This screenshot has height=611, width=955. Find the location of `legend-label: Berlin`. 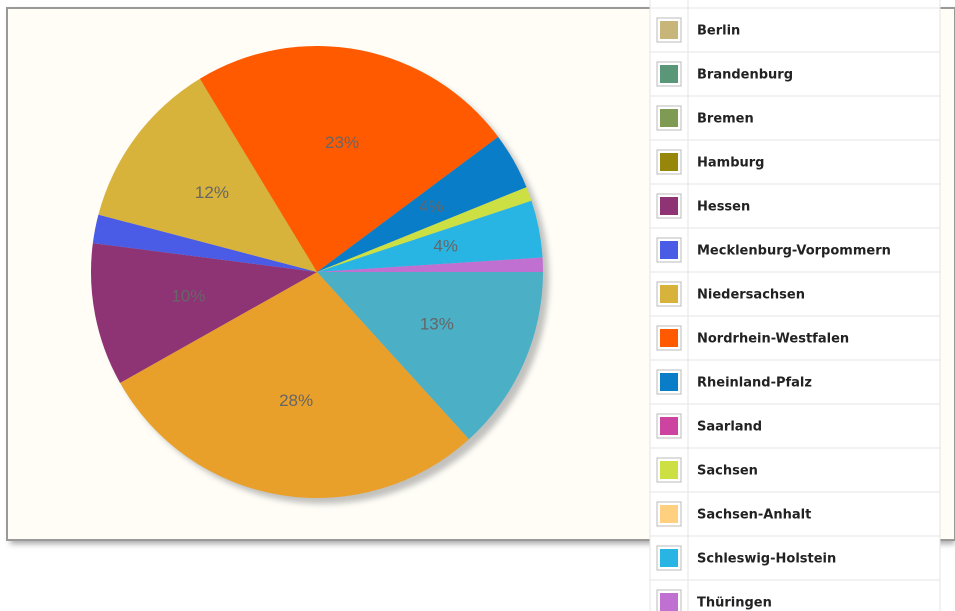

legend-label: Berlin is located at coordinates (718, 31).